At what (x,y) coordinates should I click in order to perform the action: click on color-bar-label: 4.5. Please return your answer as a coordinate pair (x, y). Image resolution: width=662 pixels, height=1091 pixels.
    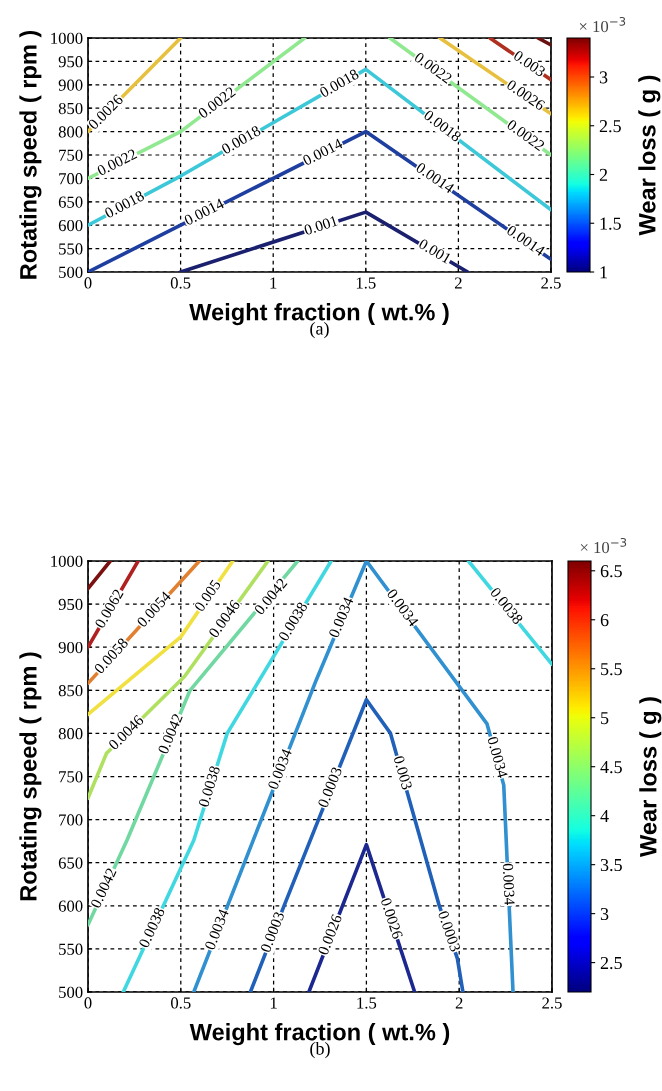
    Looking at the image, I should click on (611, 767).